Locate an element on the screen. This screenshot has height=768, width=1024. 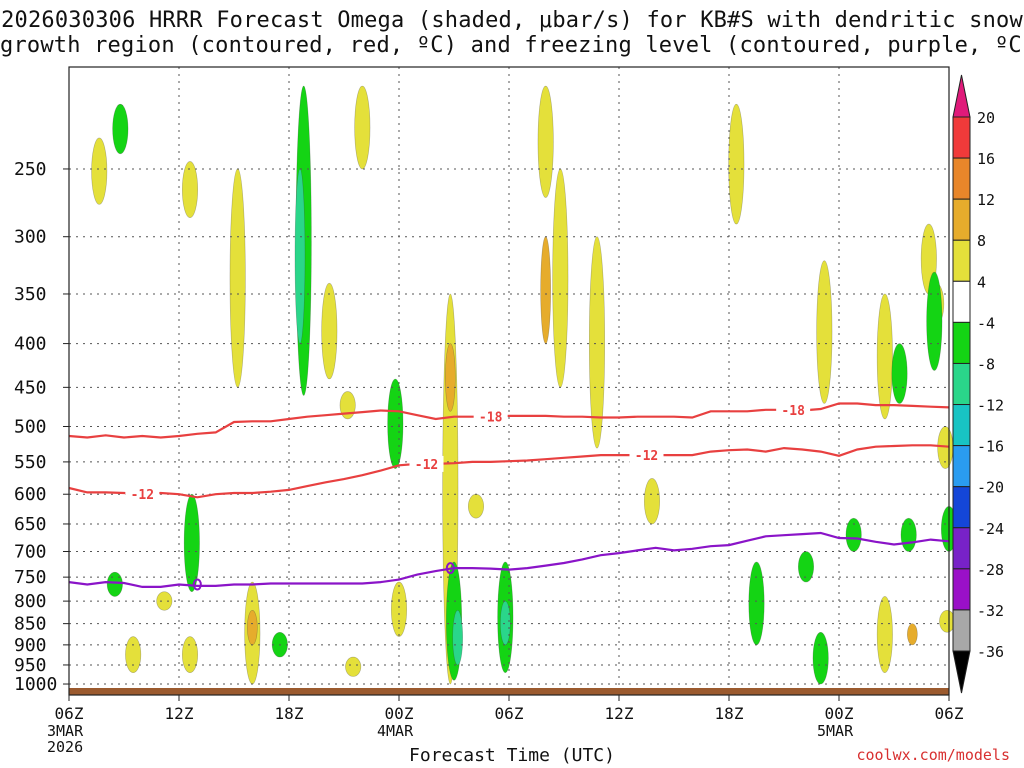
colorbar-label-1: 16 is located at coordinates (986, 159).